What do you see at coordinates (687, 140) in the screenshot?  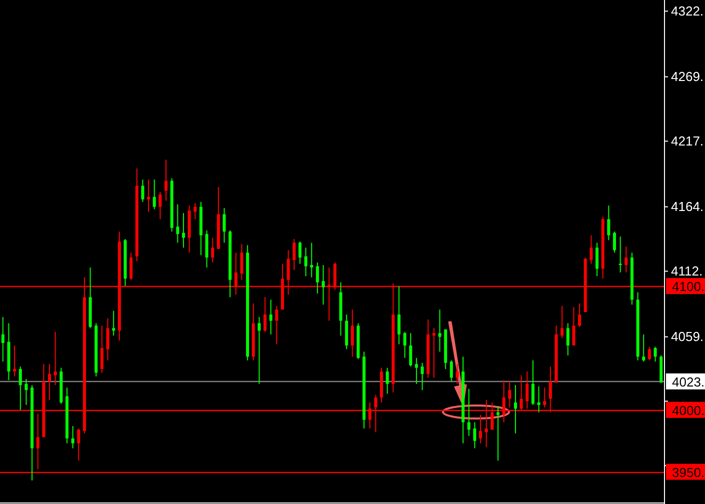 I see `y-tick-label: 4217.` at bounding box center [687, 140].